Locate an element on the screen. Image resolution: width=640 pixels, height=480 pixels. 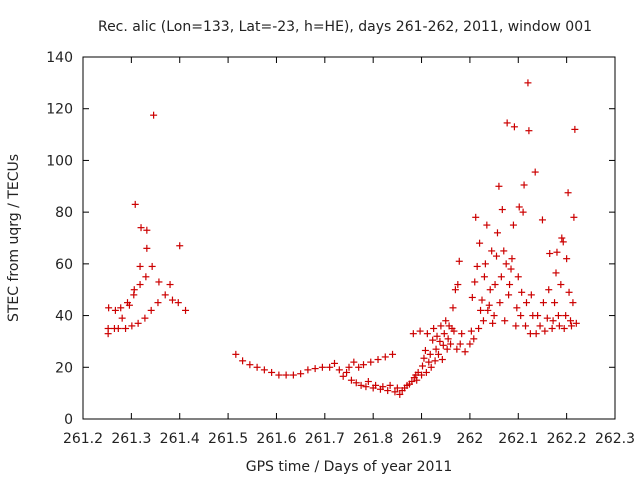
y-tick-label: 80 is located at coordinates (64, 213).